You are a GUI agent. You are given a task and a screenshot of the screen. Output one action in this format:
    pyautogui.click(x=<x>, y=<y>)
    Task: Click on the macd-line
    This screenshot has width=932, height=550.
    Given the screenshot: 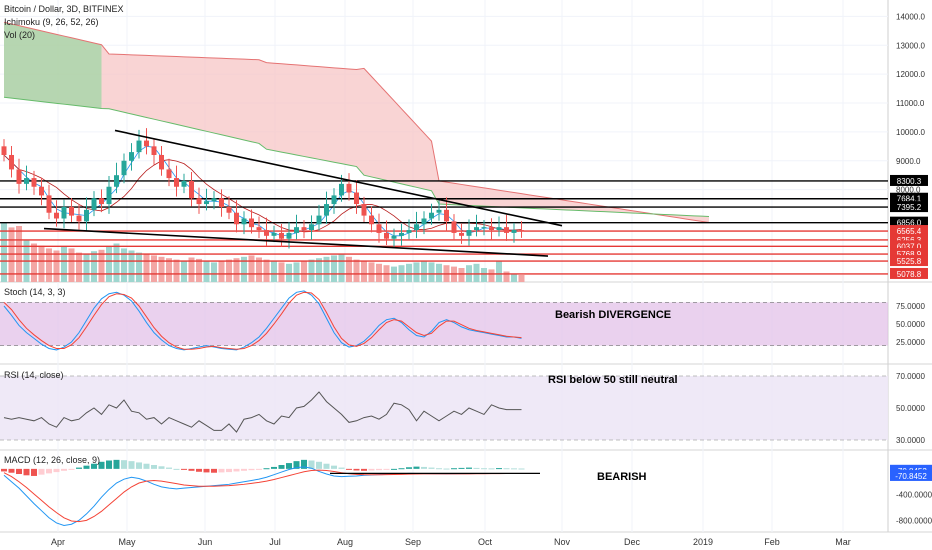 What is the action you would take?
    pyautogui.click(x=262, y=496)
    